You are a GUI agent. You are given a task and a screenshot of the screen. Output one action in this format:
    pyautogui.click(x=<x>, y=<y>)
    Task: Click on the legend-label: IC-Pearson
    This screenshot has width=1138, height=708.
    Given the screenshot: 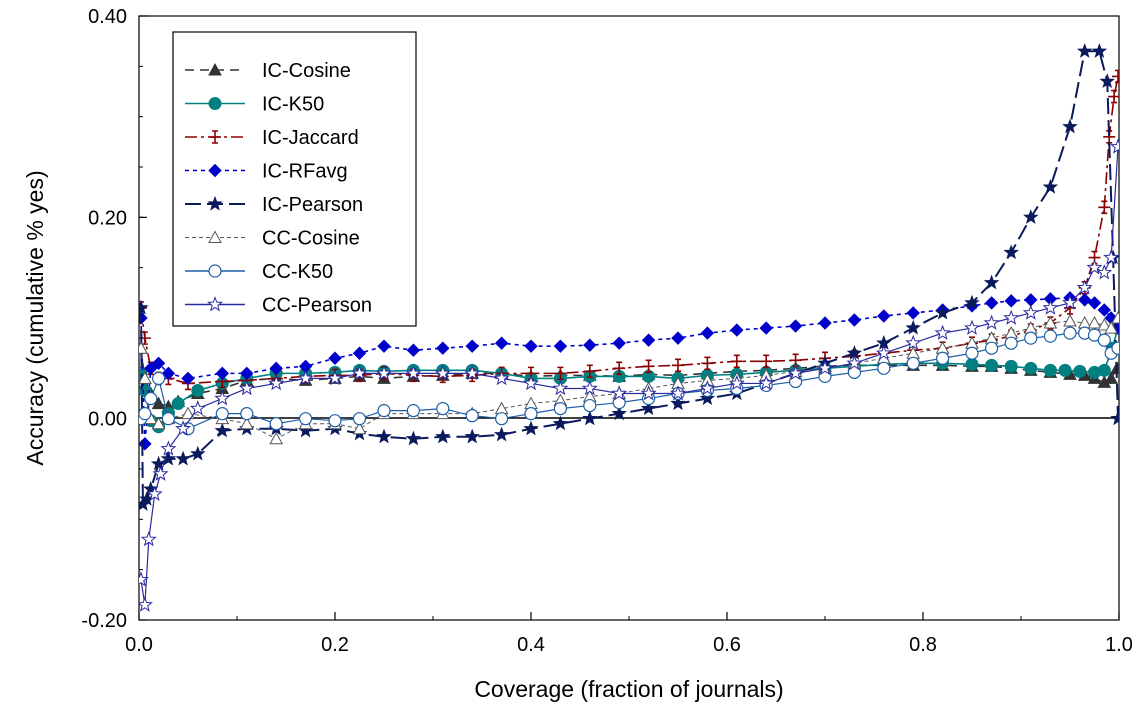 What is the action you would take?
    pyautogui.click(x=312, y=205)
    